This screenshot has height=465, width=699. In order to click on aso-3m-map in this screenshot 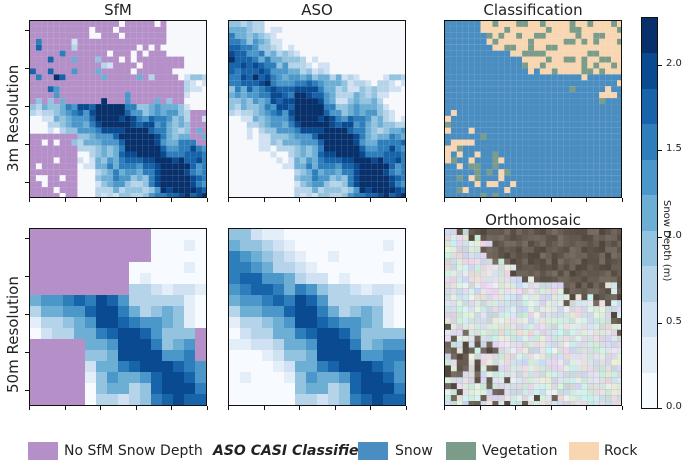, I will do `click(317, 109)`.